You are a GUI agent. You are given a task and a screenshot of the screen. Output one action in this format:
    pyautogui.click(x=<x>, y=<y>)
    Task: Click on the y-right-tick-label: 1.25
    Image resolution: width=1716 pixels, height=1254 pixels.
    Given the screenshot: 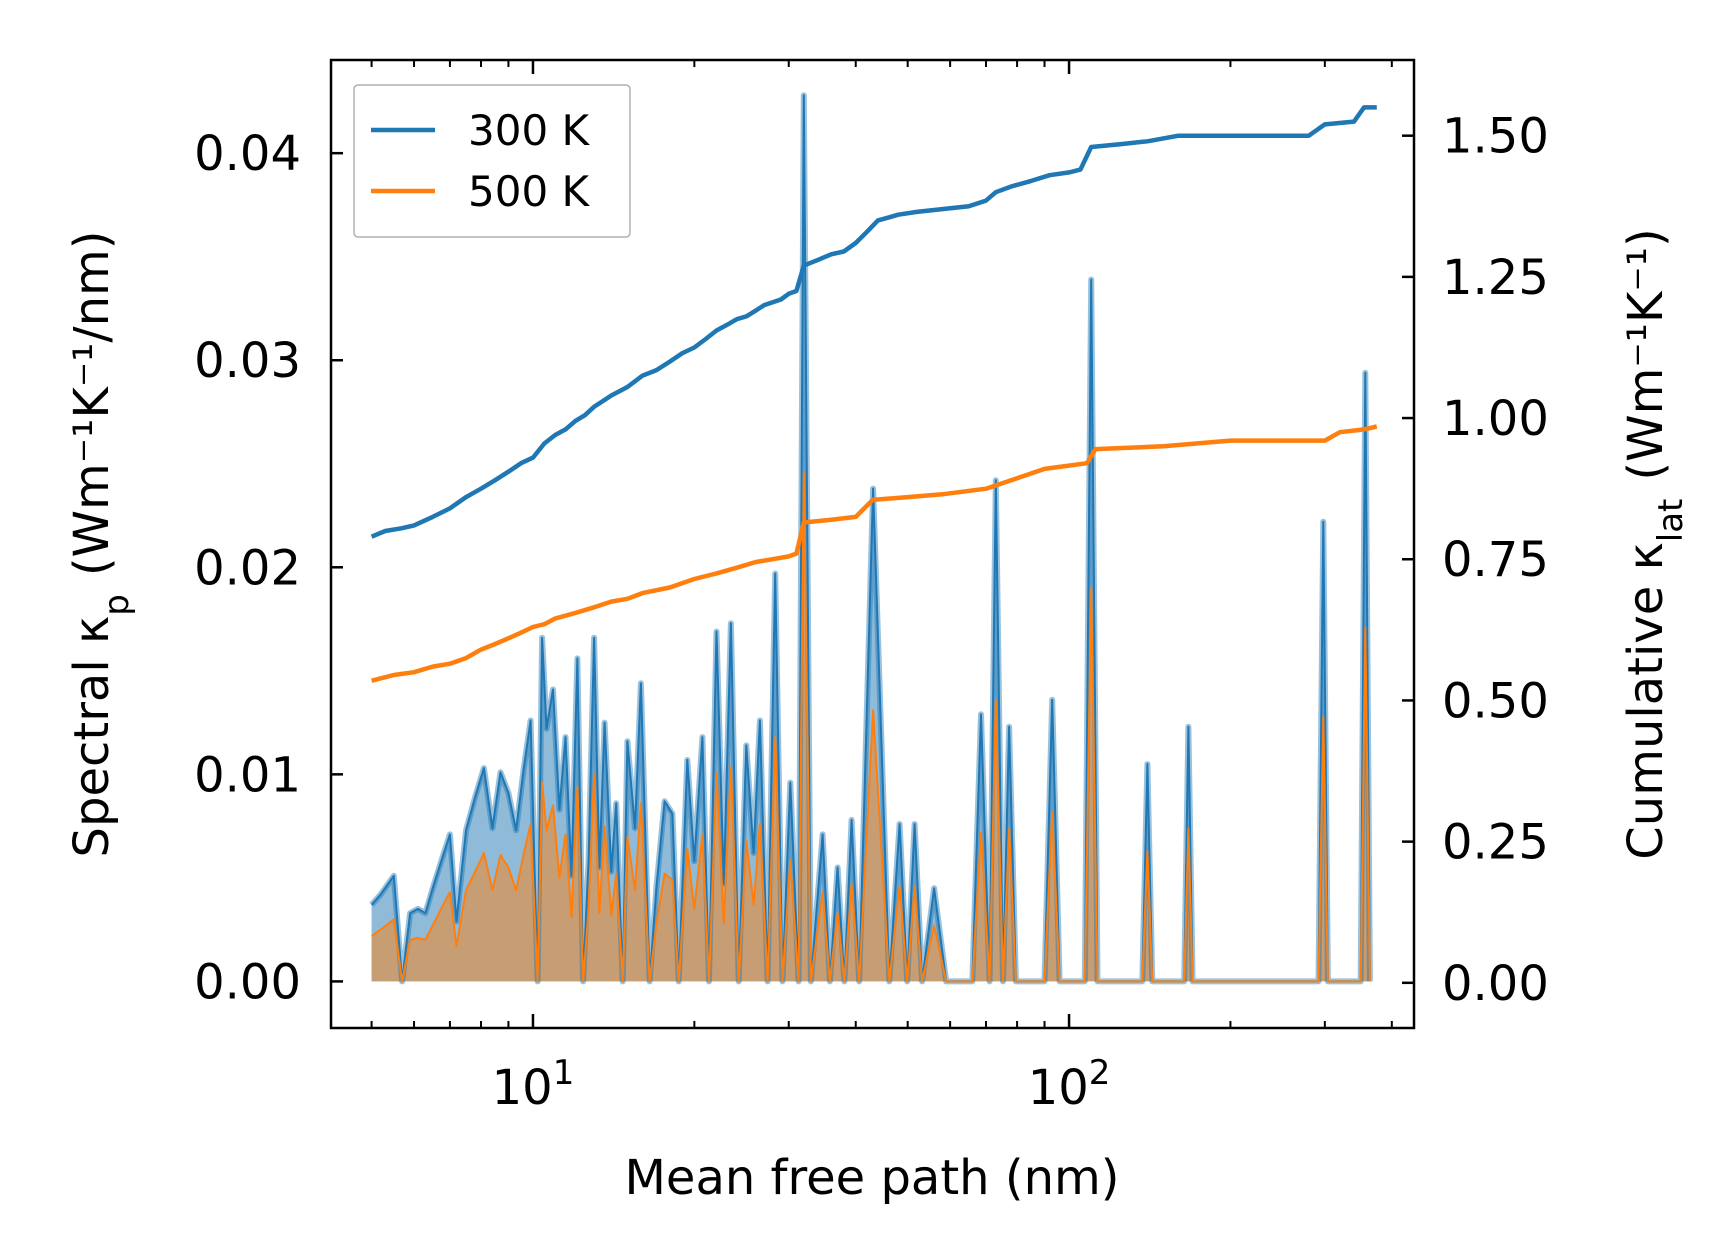 What is the action you would take?
    pyautogui.click(x=1495, y=278)
    